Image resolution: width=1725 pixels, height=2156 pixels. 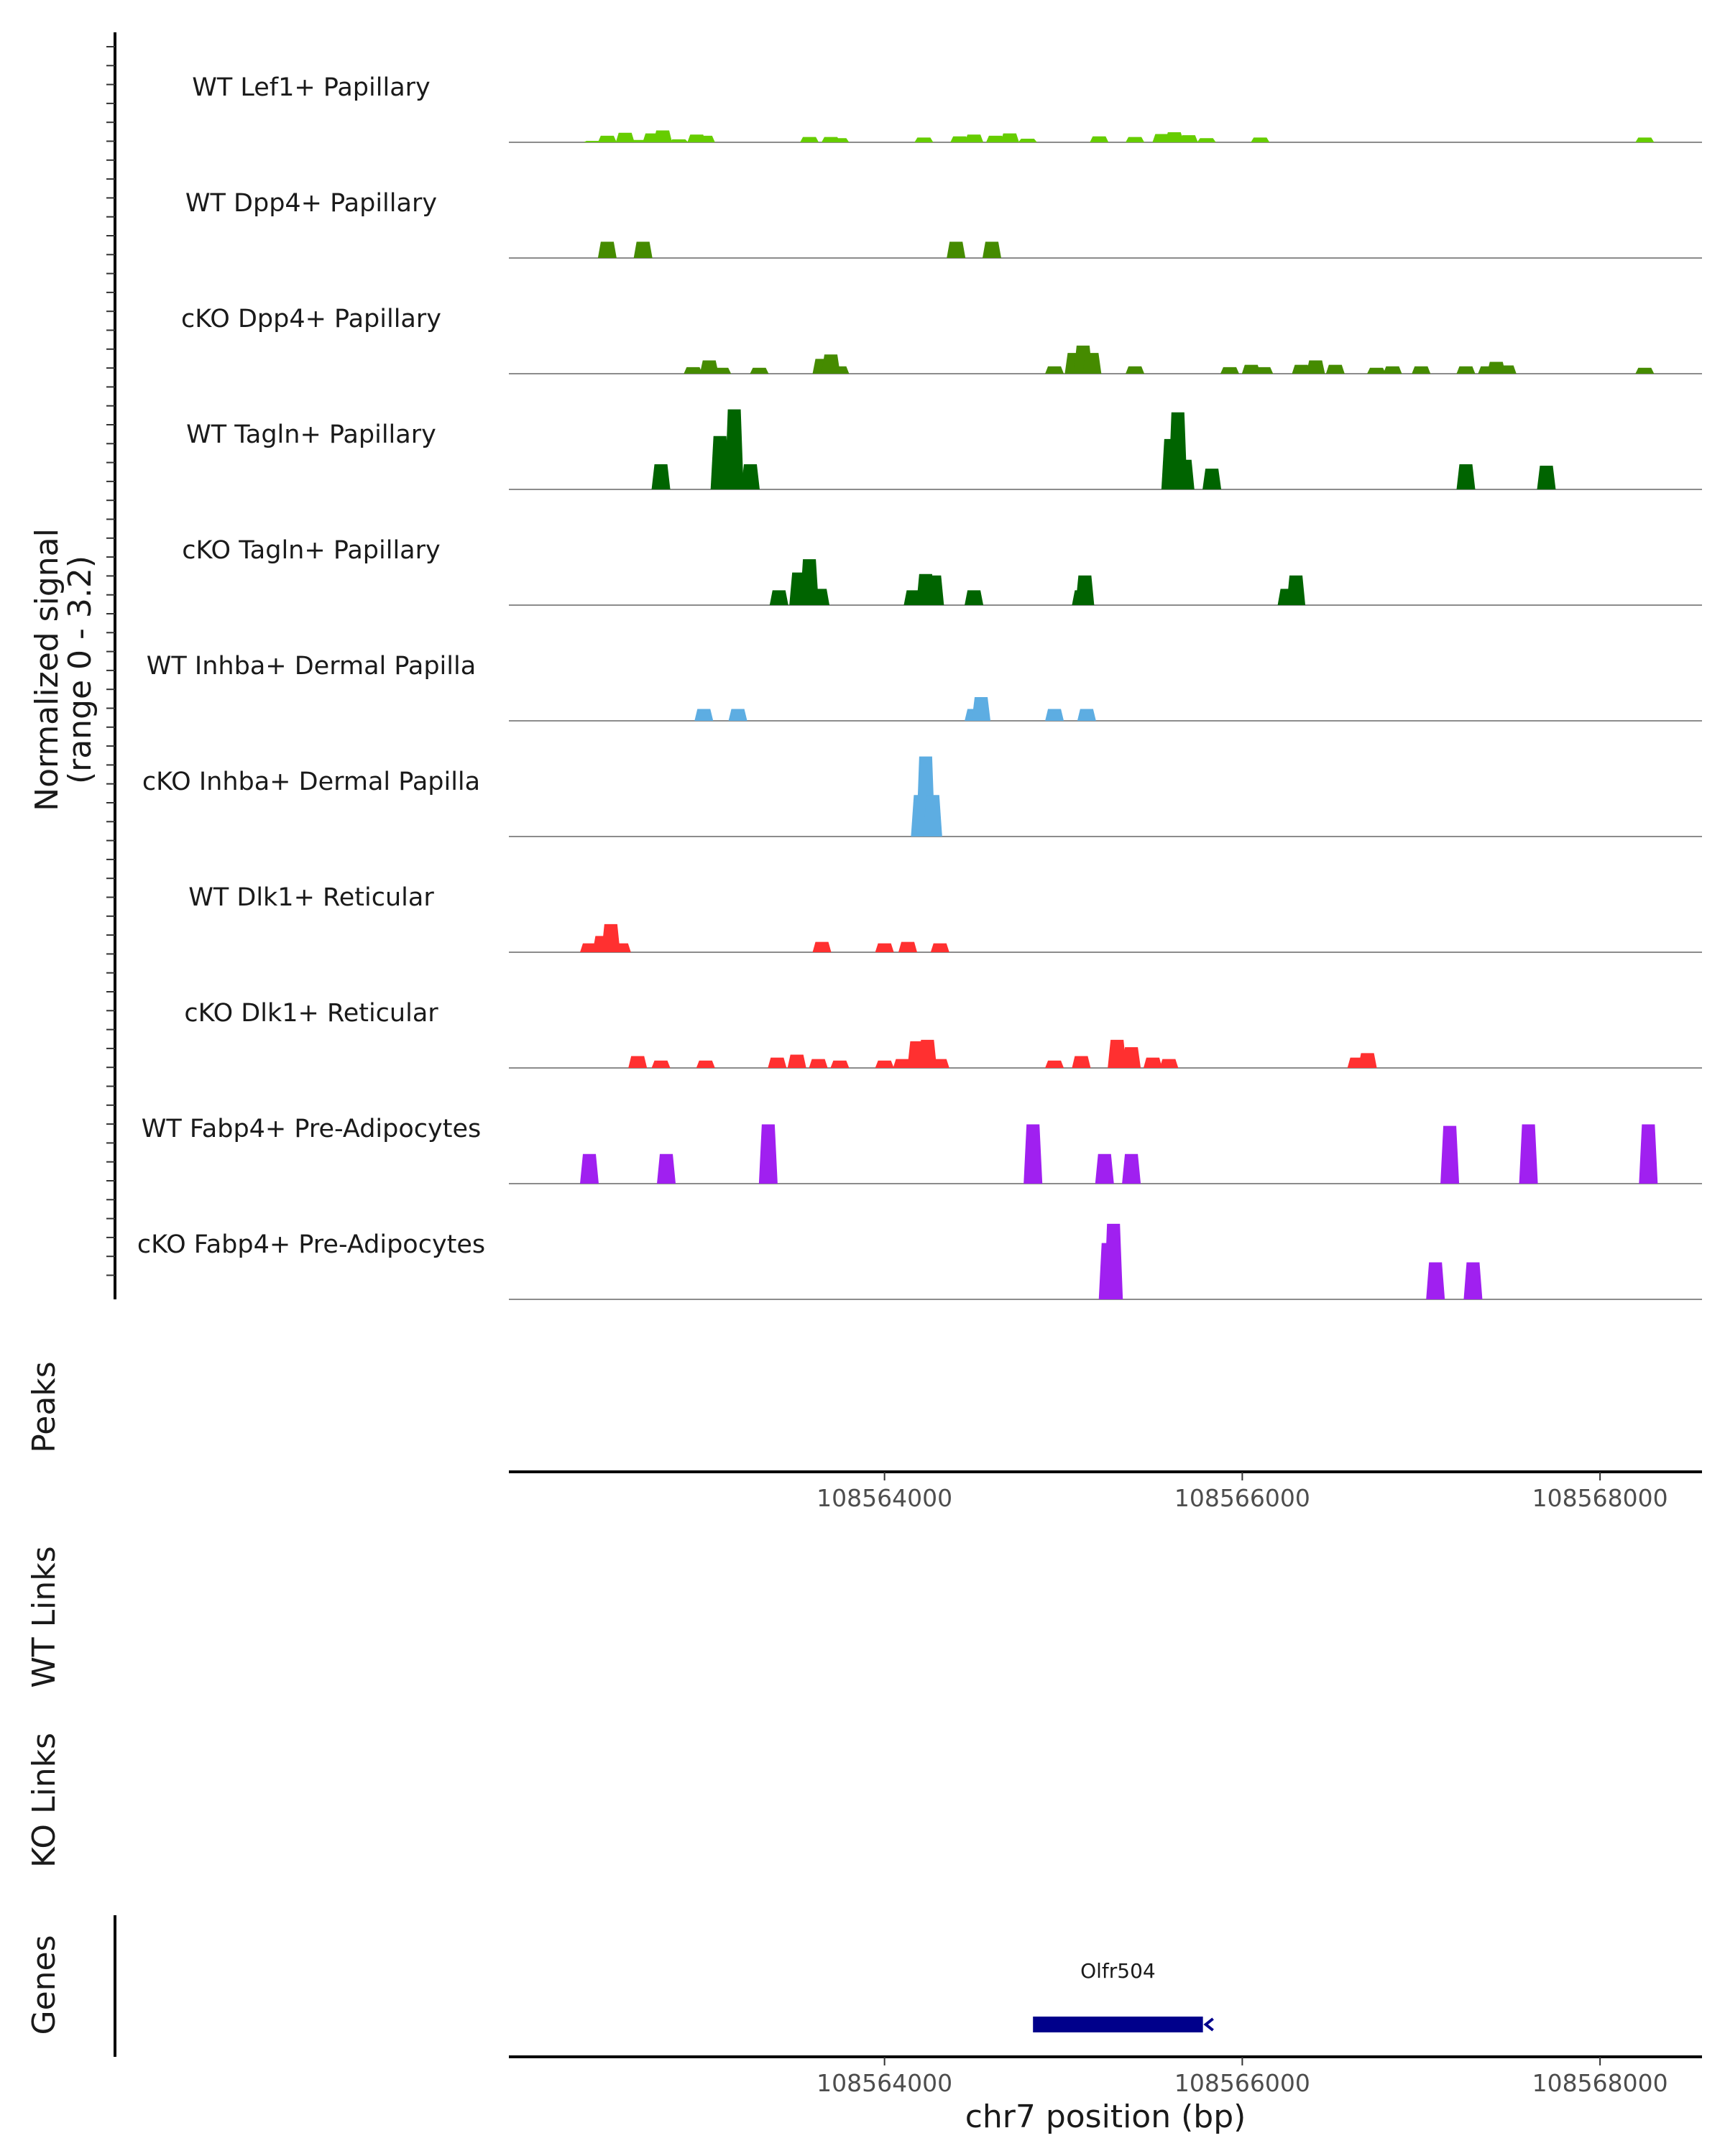 I want to click on track-label: cKO Fabp4+ Pre-Adipocytes, so click(x=311, y=1244).